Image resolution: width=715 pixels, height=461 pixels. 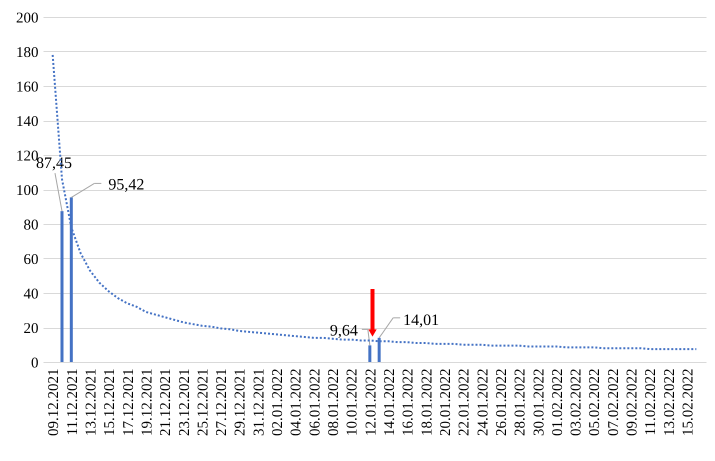 I want to click on x-tick-label: 02.01.2022, so click(x=278, y=402).